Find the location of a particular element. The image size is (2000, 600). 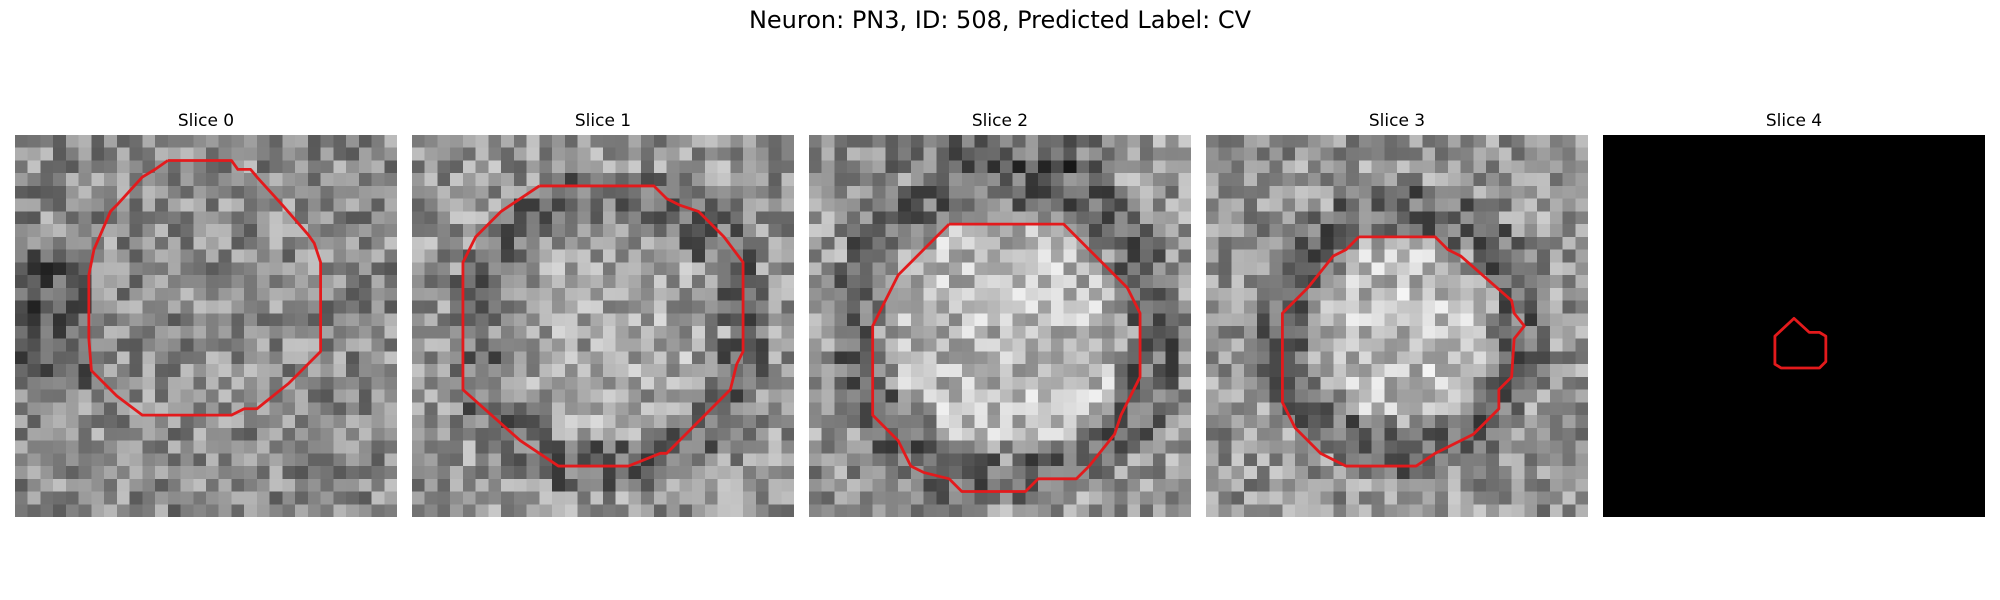

slice-panel-2: Slice 2 is located at coordinates (1000, 313).